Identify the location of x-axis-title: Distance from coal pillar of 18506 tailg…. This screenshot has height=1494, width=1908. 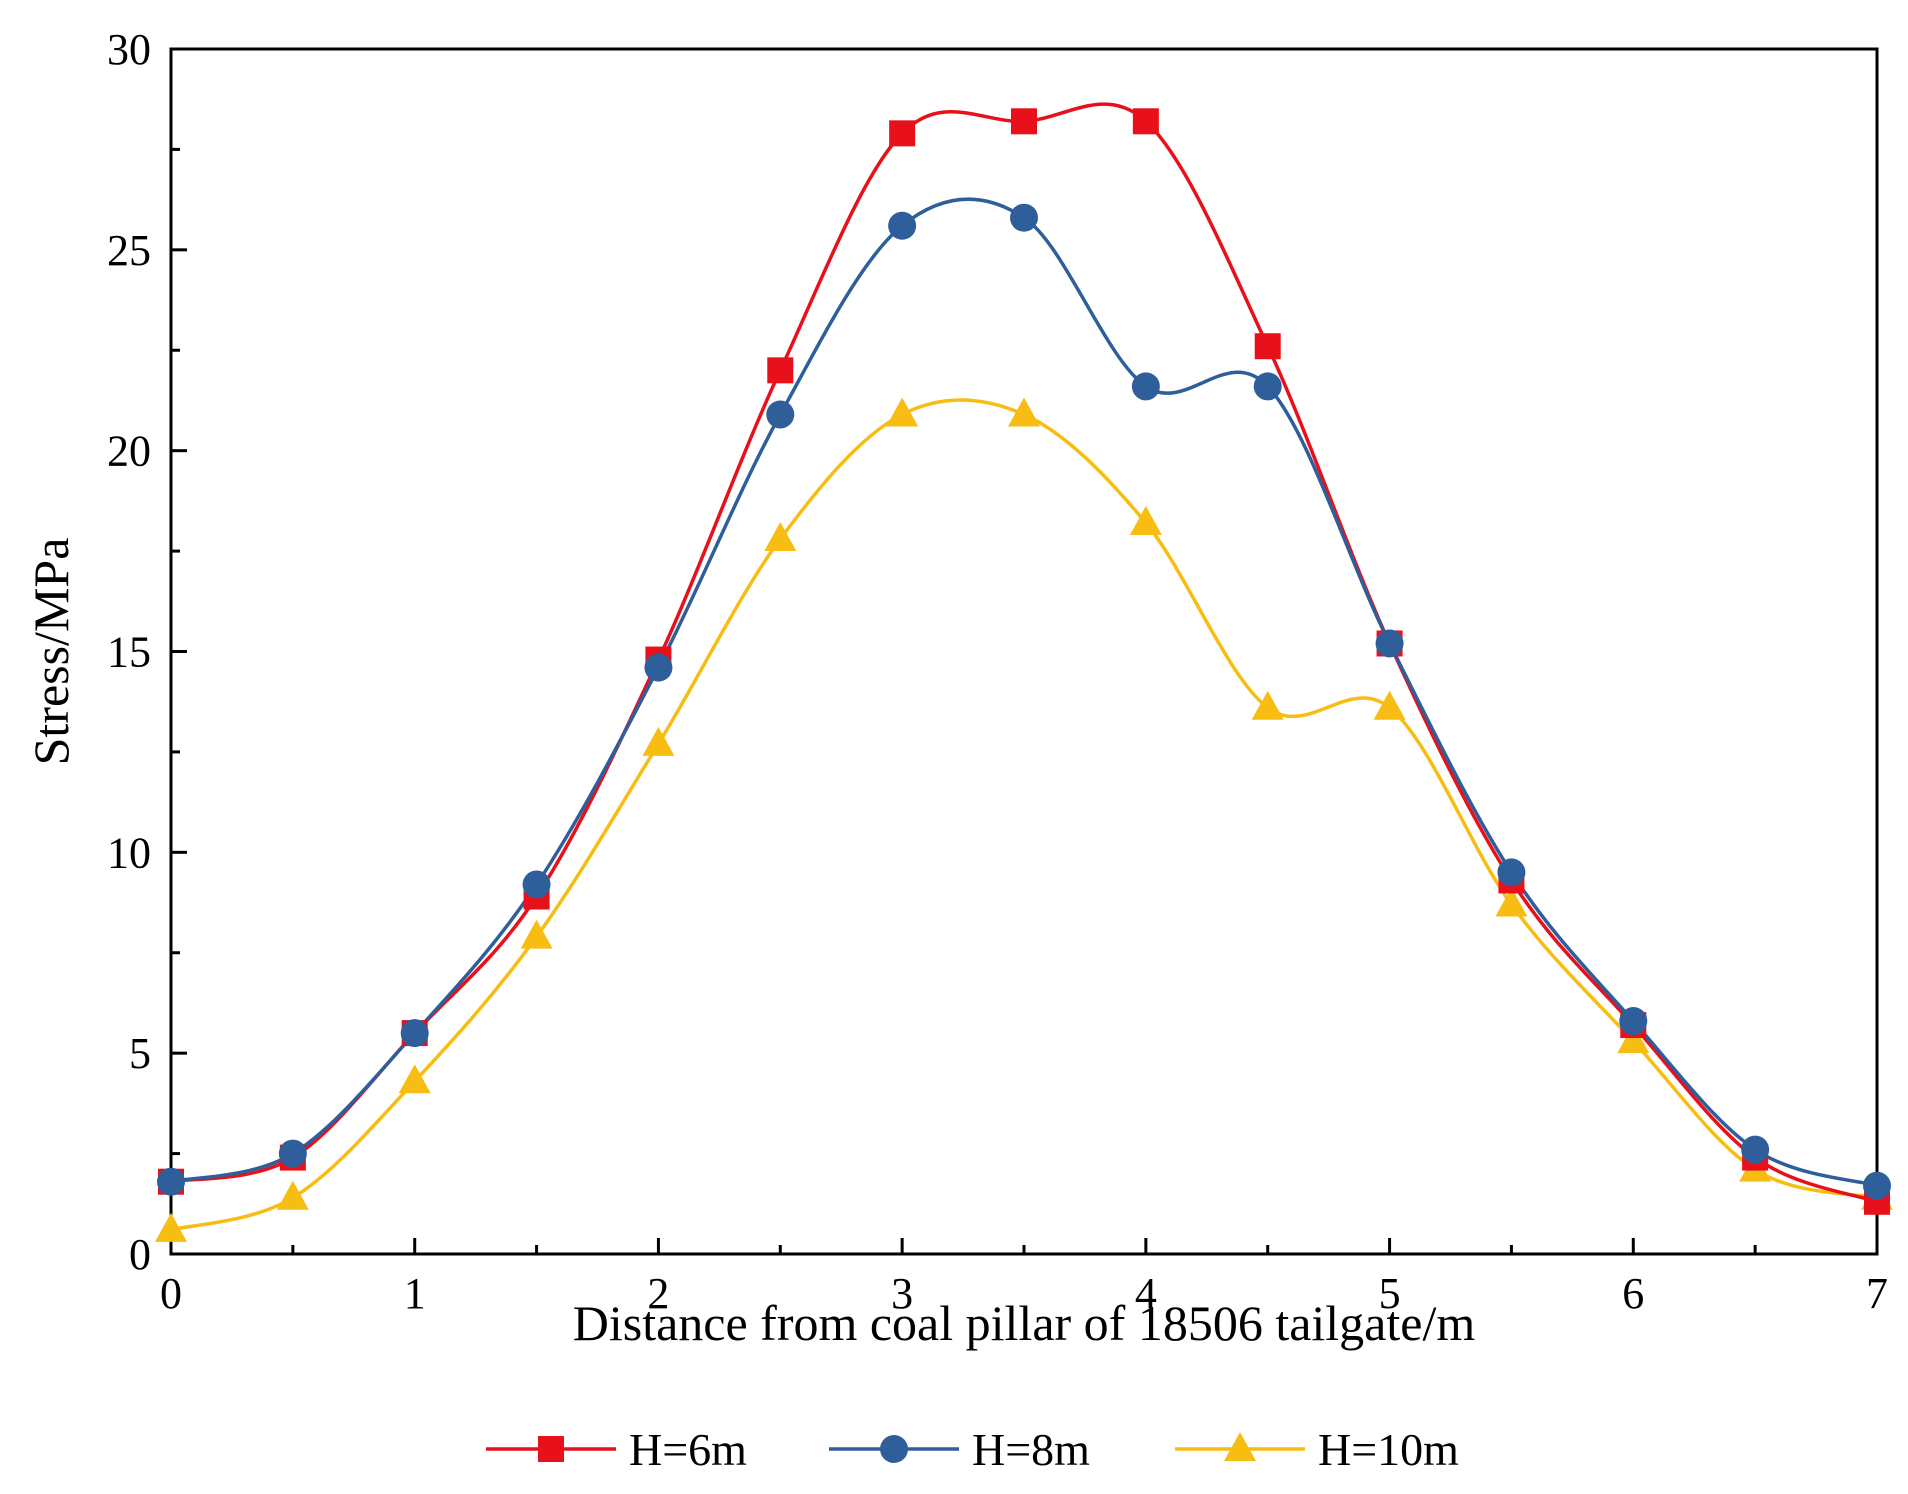
(1024, 1323).